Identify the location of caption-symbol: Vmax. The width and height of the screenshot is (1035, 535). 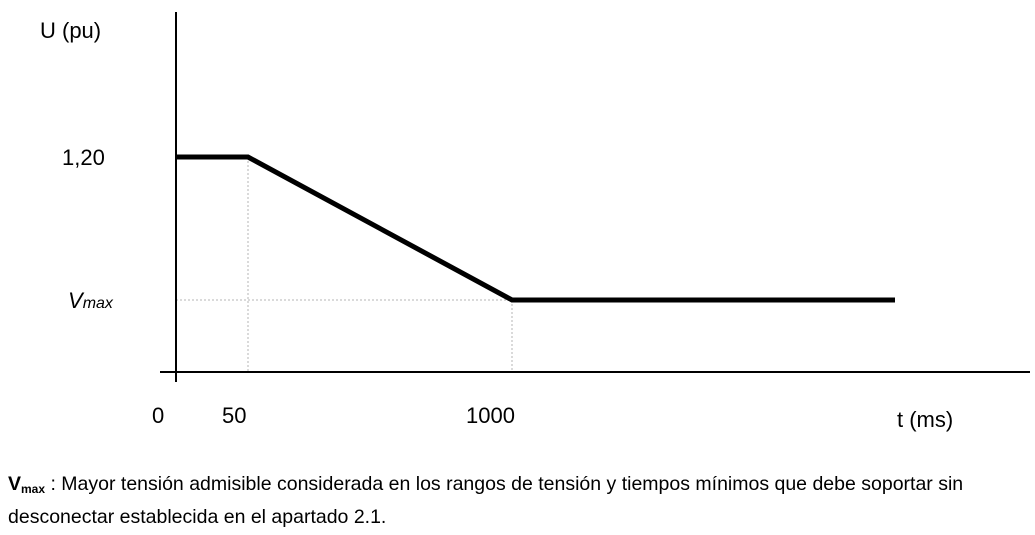
(27, 484).